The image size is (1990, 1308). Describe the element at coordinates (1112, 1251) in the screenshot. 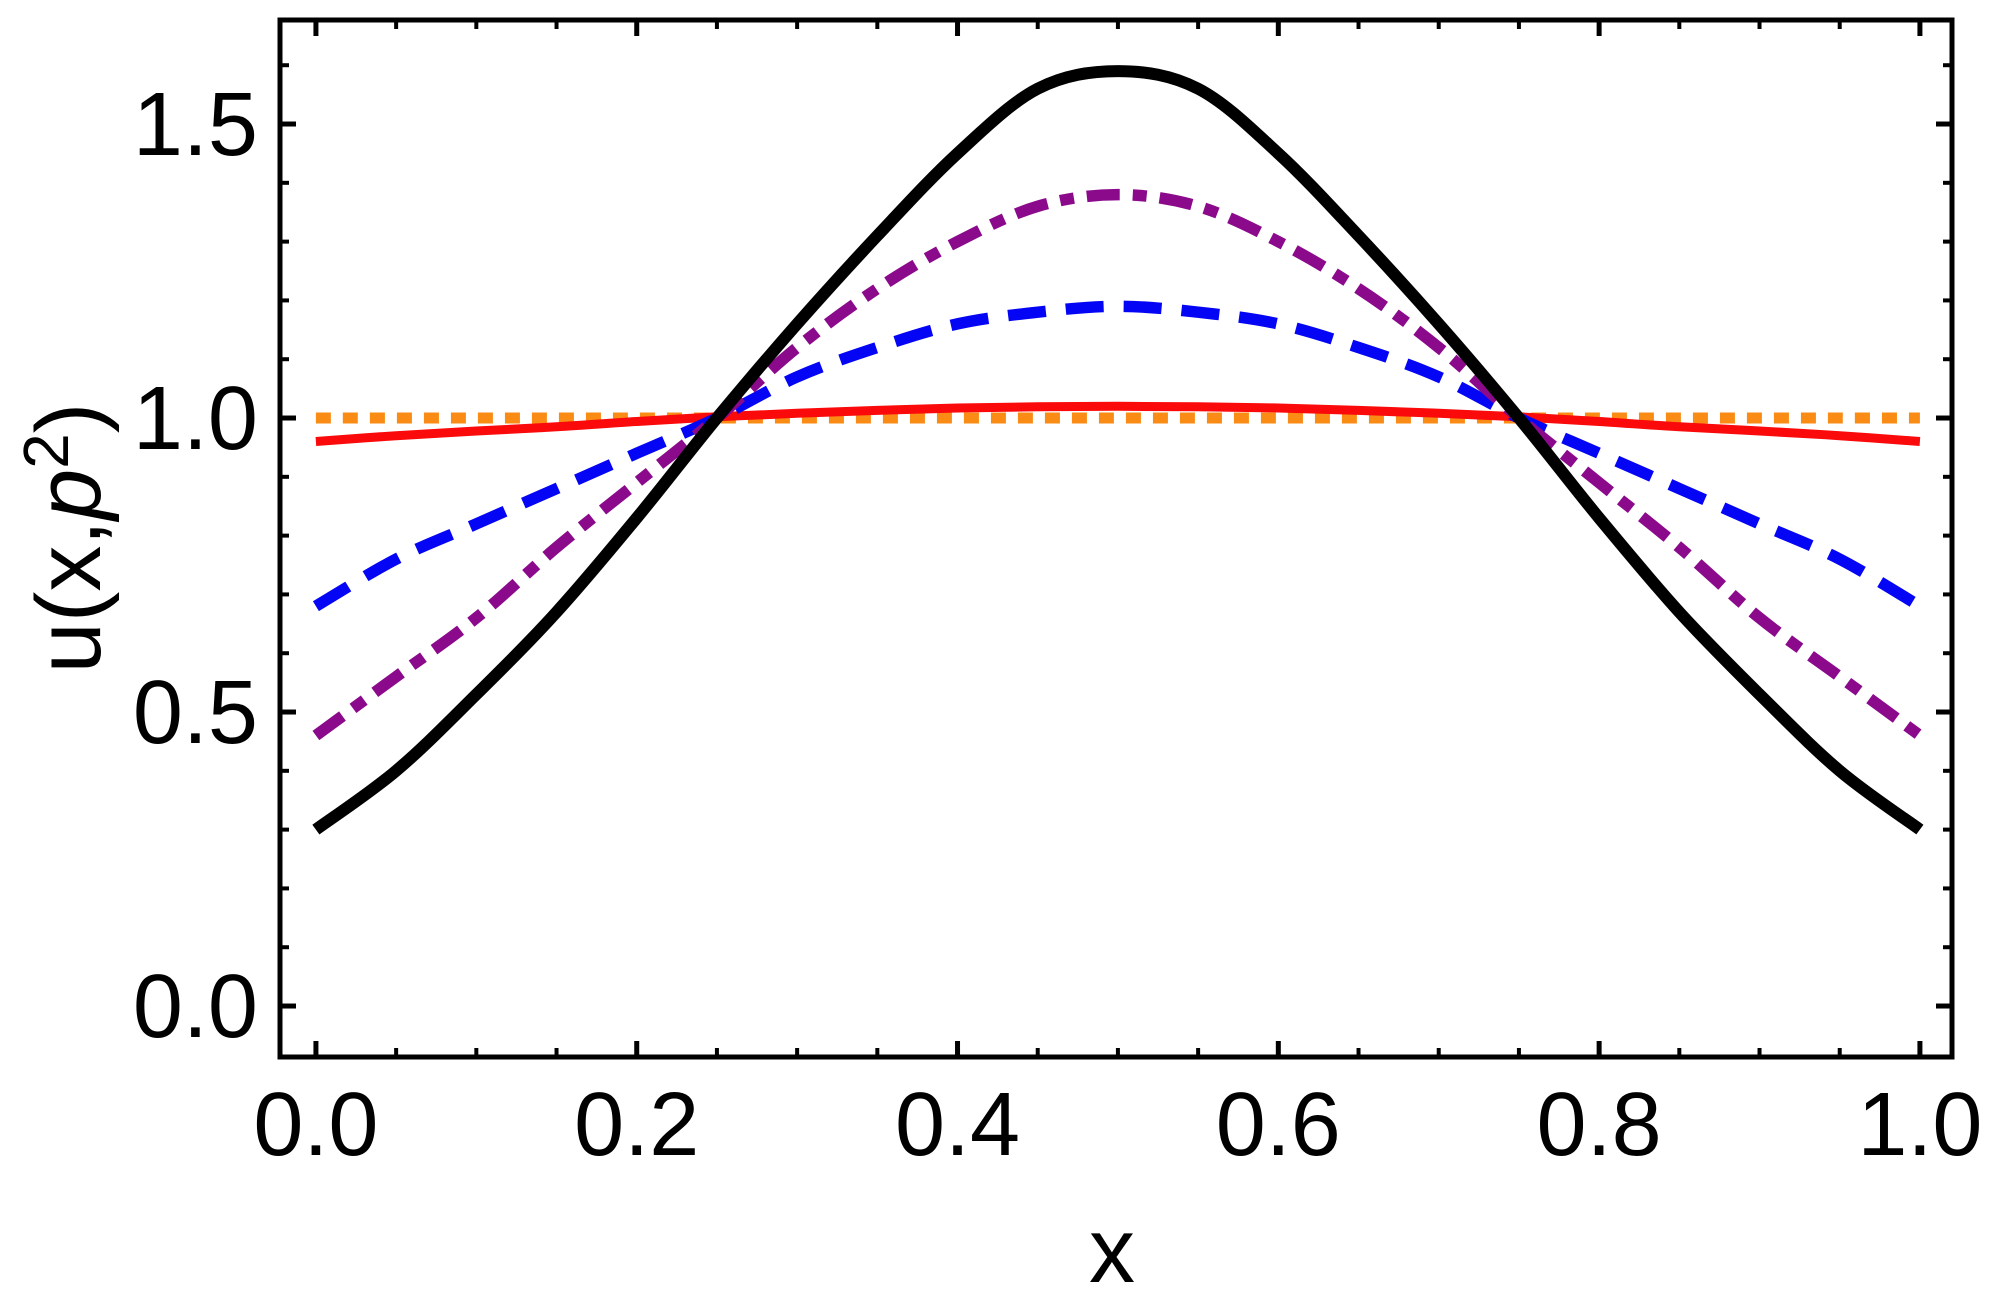

I see `x-axis-label: x` at that location.